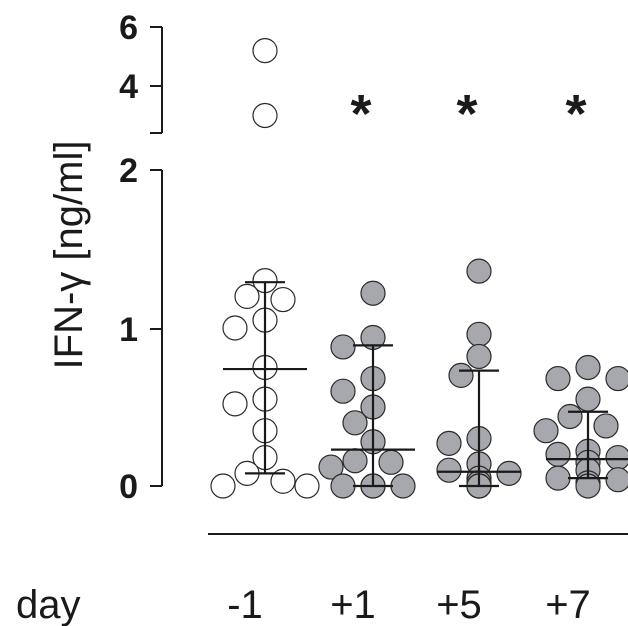  I want to click on x-tick-label: +7, so click(568, 604).